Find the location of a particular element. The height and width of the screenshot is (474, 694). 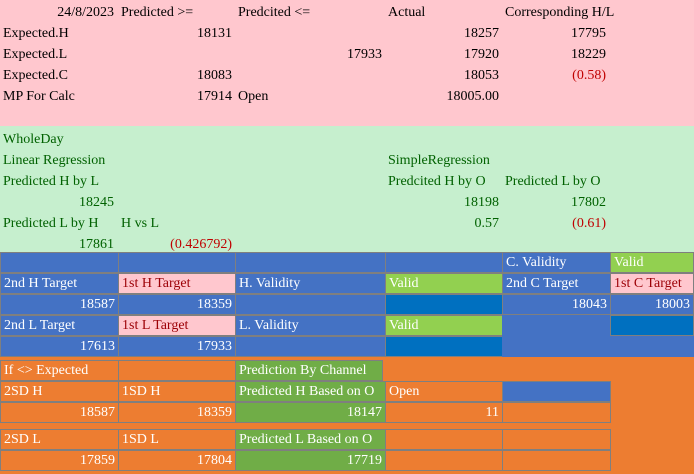

if-expected-label: If <> Expected is located at coordinates (59, 370).